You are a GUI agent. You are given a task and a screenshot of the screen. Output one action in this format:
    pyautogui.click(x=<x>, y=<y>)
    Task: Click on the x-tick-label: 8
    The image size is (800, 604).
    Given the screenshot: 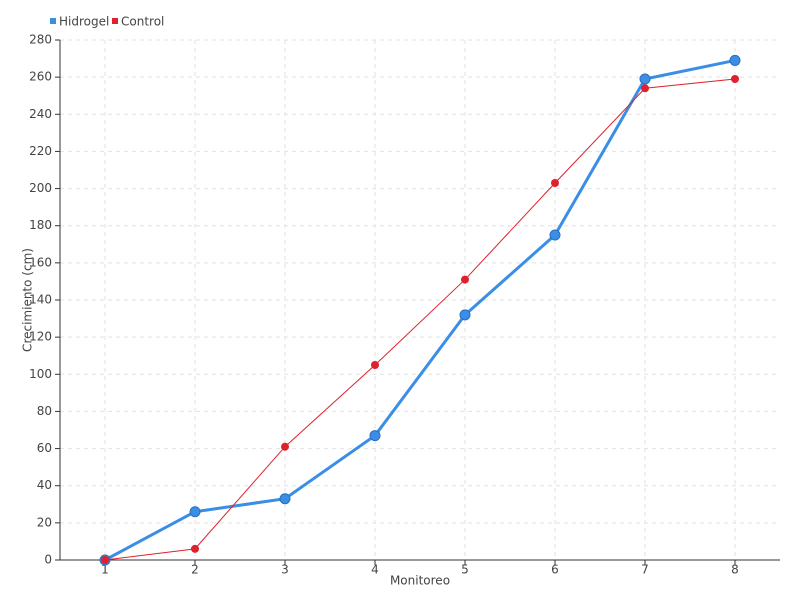 What is the action you would take?
    pyautogui.click(x=735, y=570)
    